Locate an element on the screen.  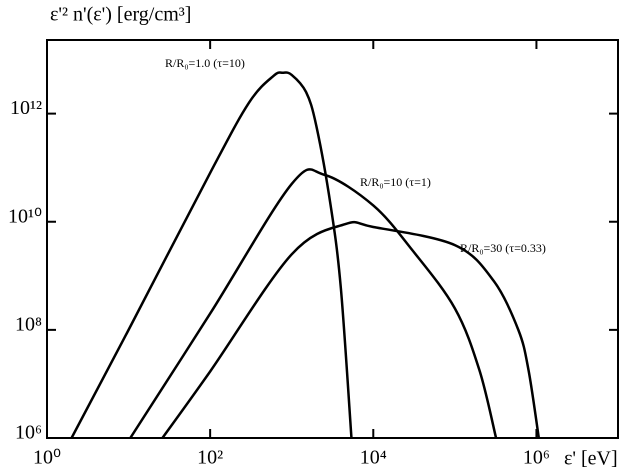
x-tick-label: 10⁰ is located at coordinates (47, 458).